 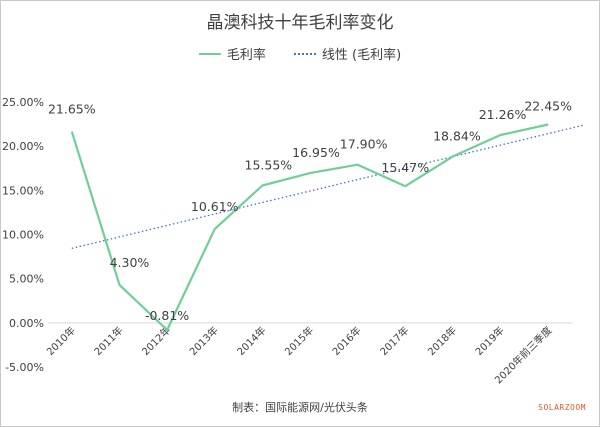 I want to click on x-tick-label: 2010年, so click(x=61, y=341).